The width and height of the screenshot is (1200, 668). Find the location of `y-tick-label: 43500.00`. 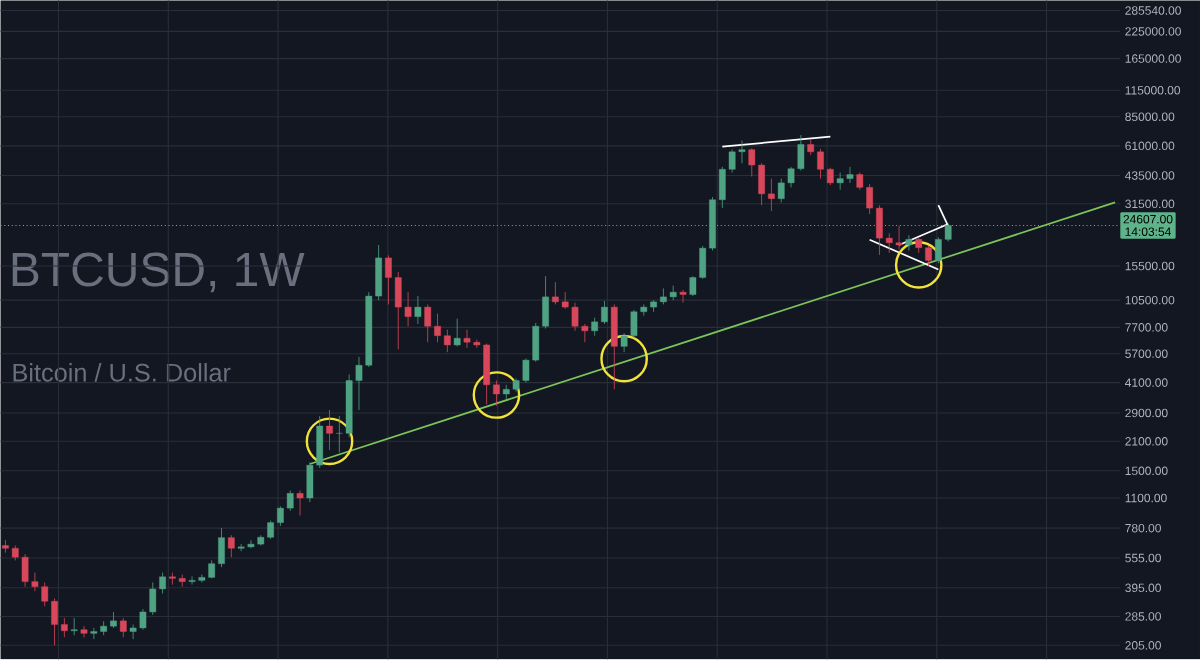

y-tick-label: 43500.00 is located at coordinates (1150, 175).